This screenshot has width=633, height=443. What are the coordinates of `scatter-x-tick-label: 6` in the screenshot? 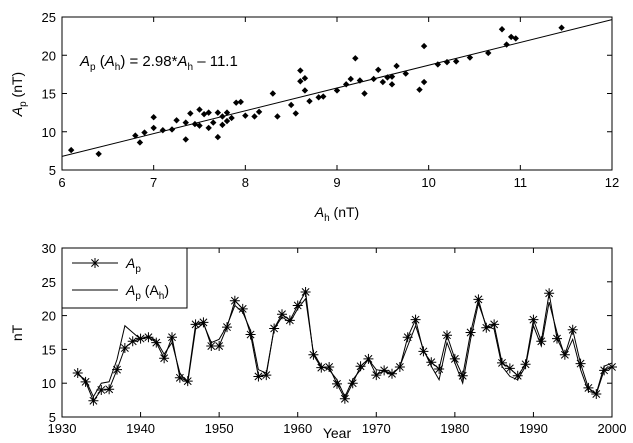 It's located at (61, 182).